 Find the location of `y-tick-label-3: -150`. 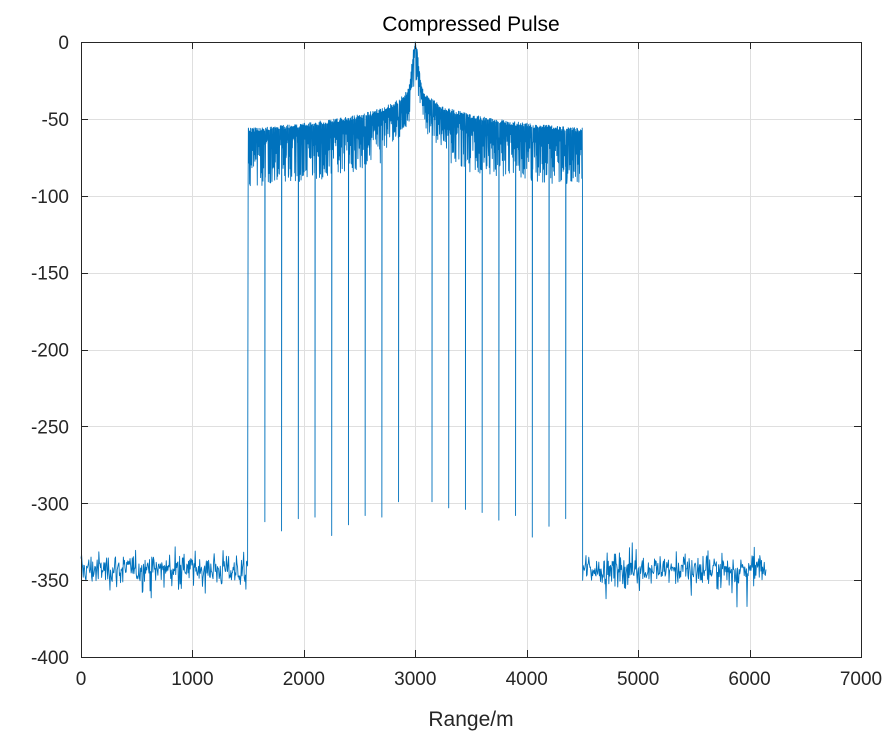

y-tick-label-3: -150 is located at coordinates (50, 274).